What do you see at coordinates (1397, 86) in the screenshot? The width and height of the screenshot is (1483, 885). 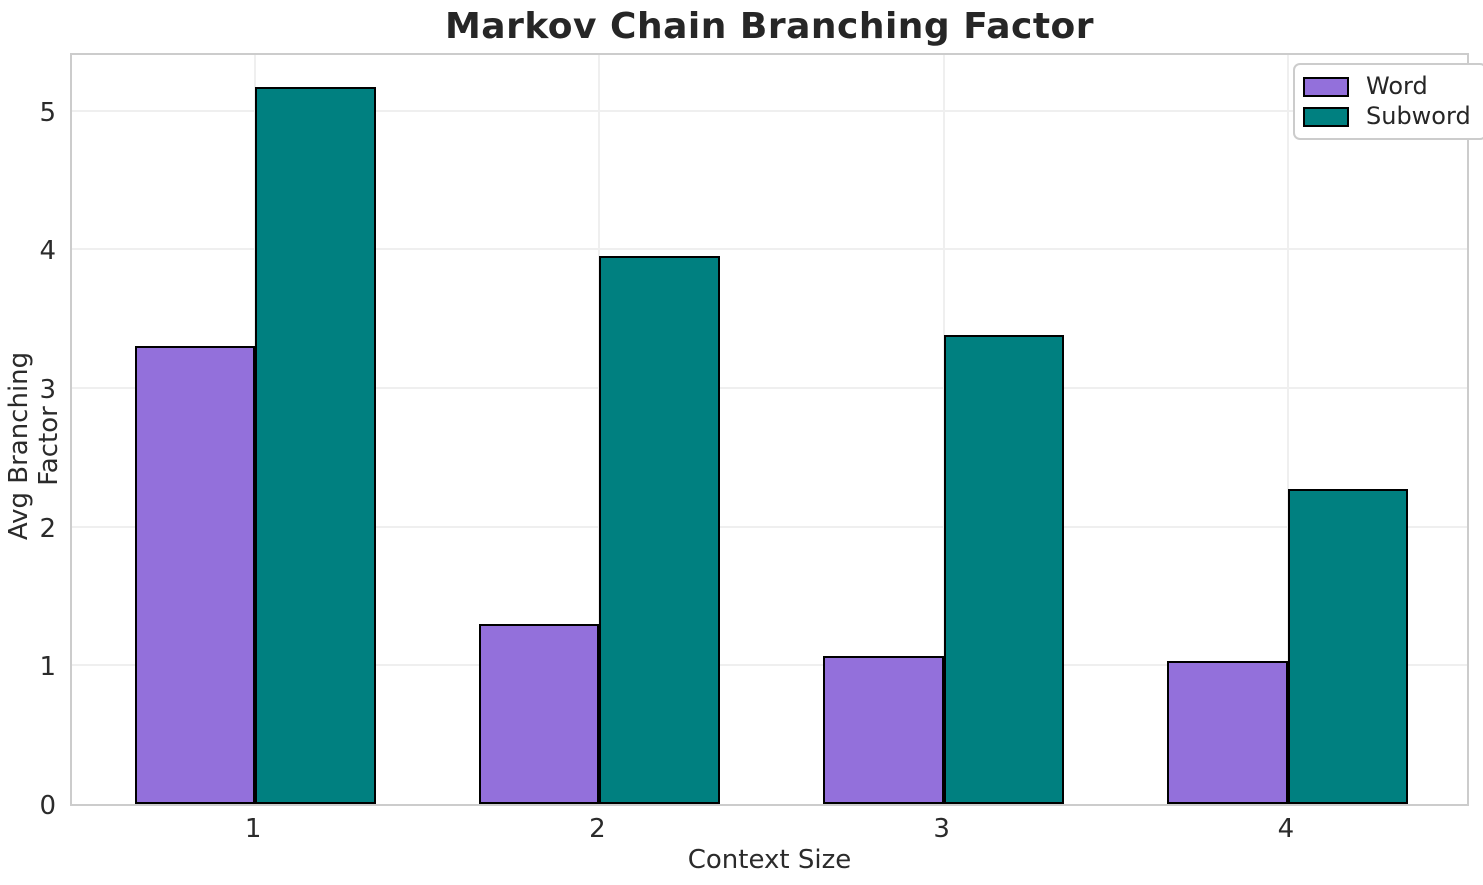 I see `legend-label-word: Word` at bounding box center [1397, 86].